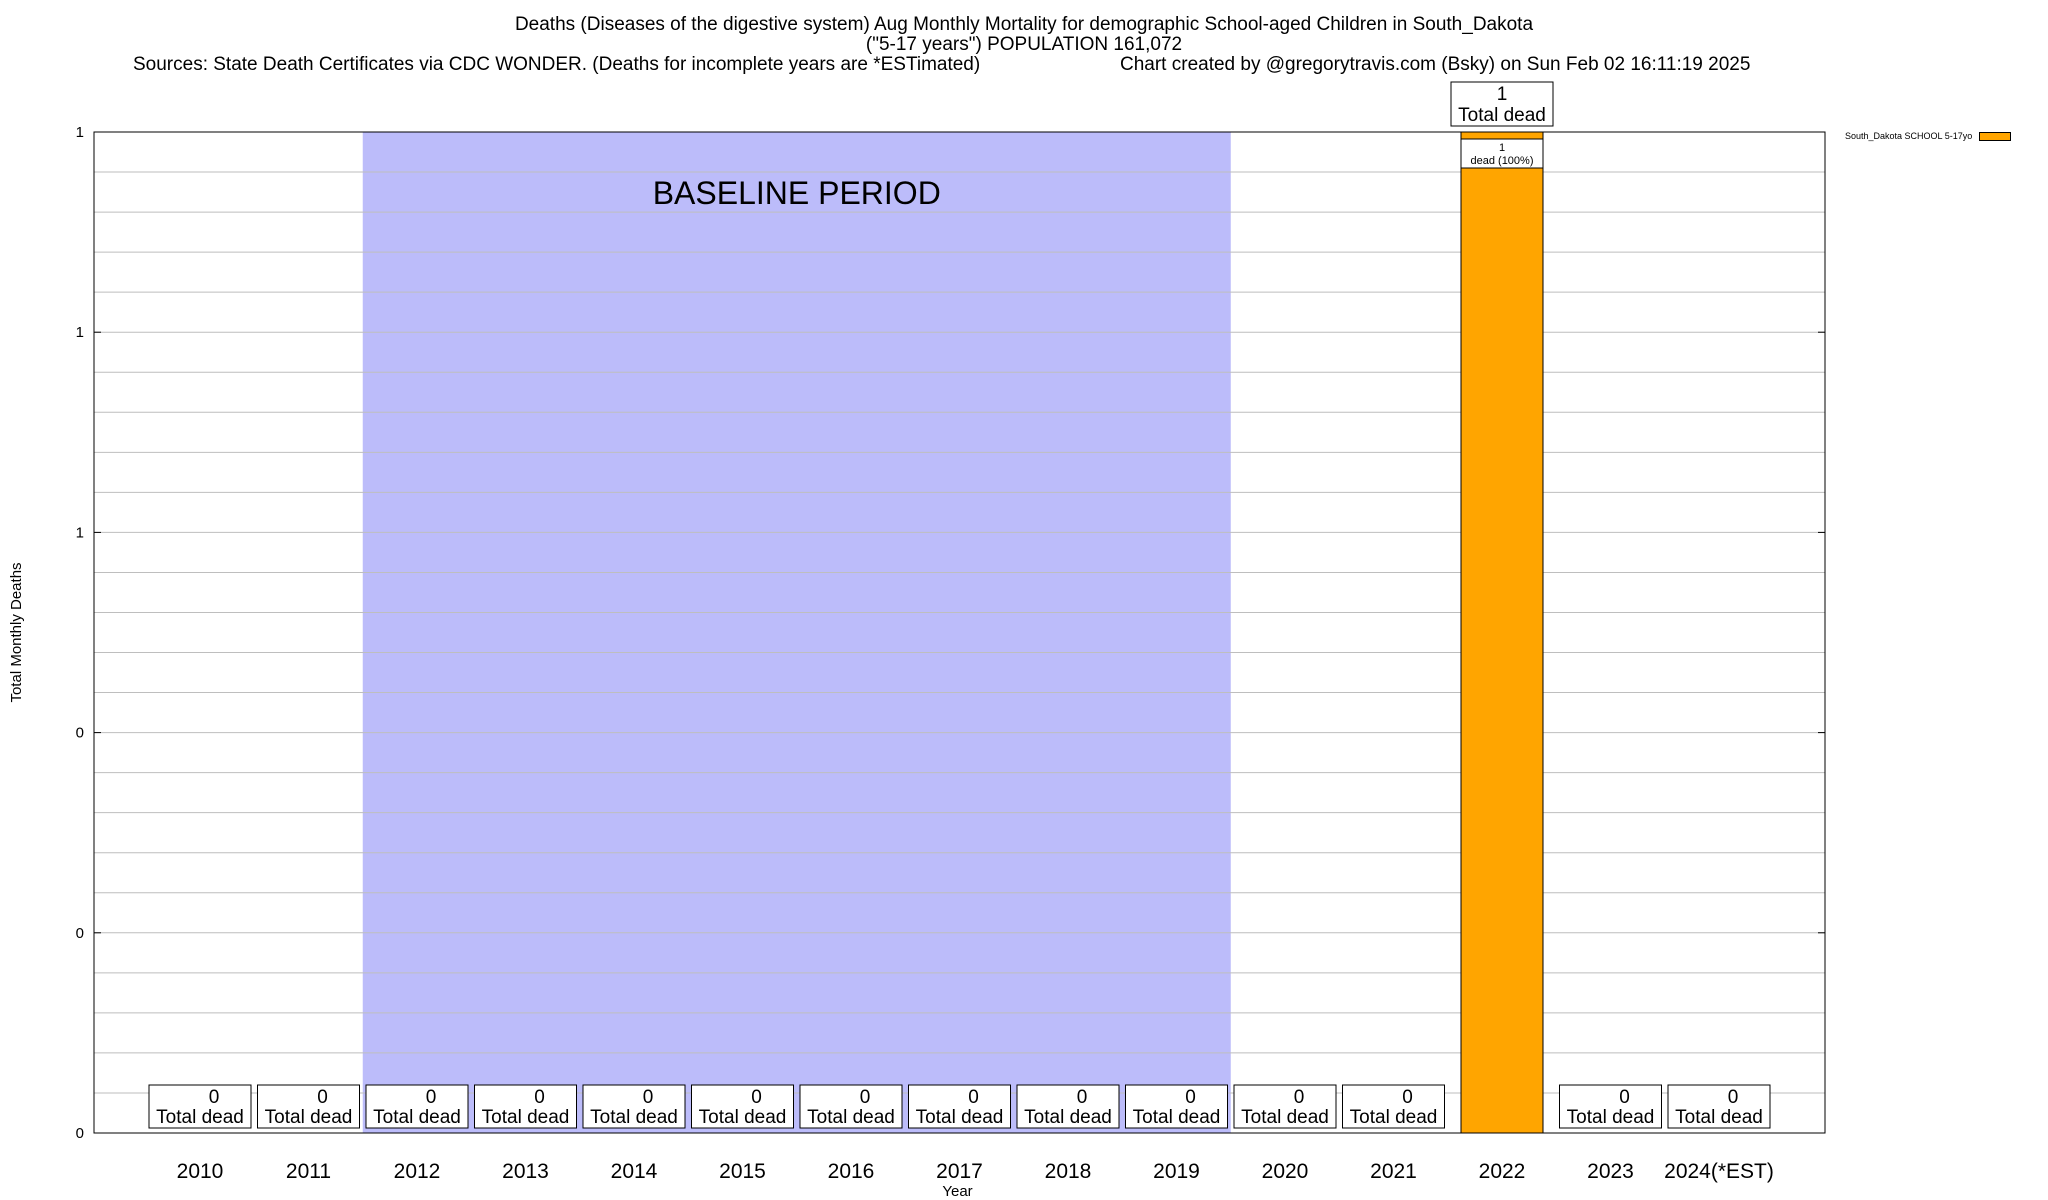 Image resolution: width=2048 pixels, height=1200 pixels. I want to click on x-tick-label: 2016, so click(851, 1171).